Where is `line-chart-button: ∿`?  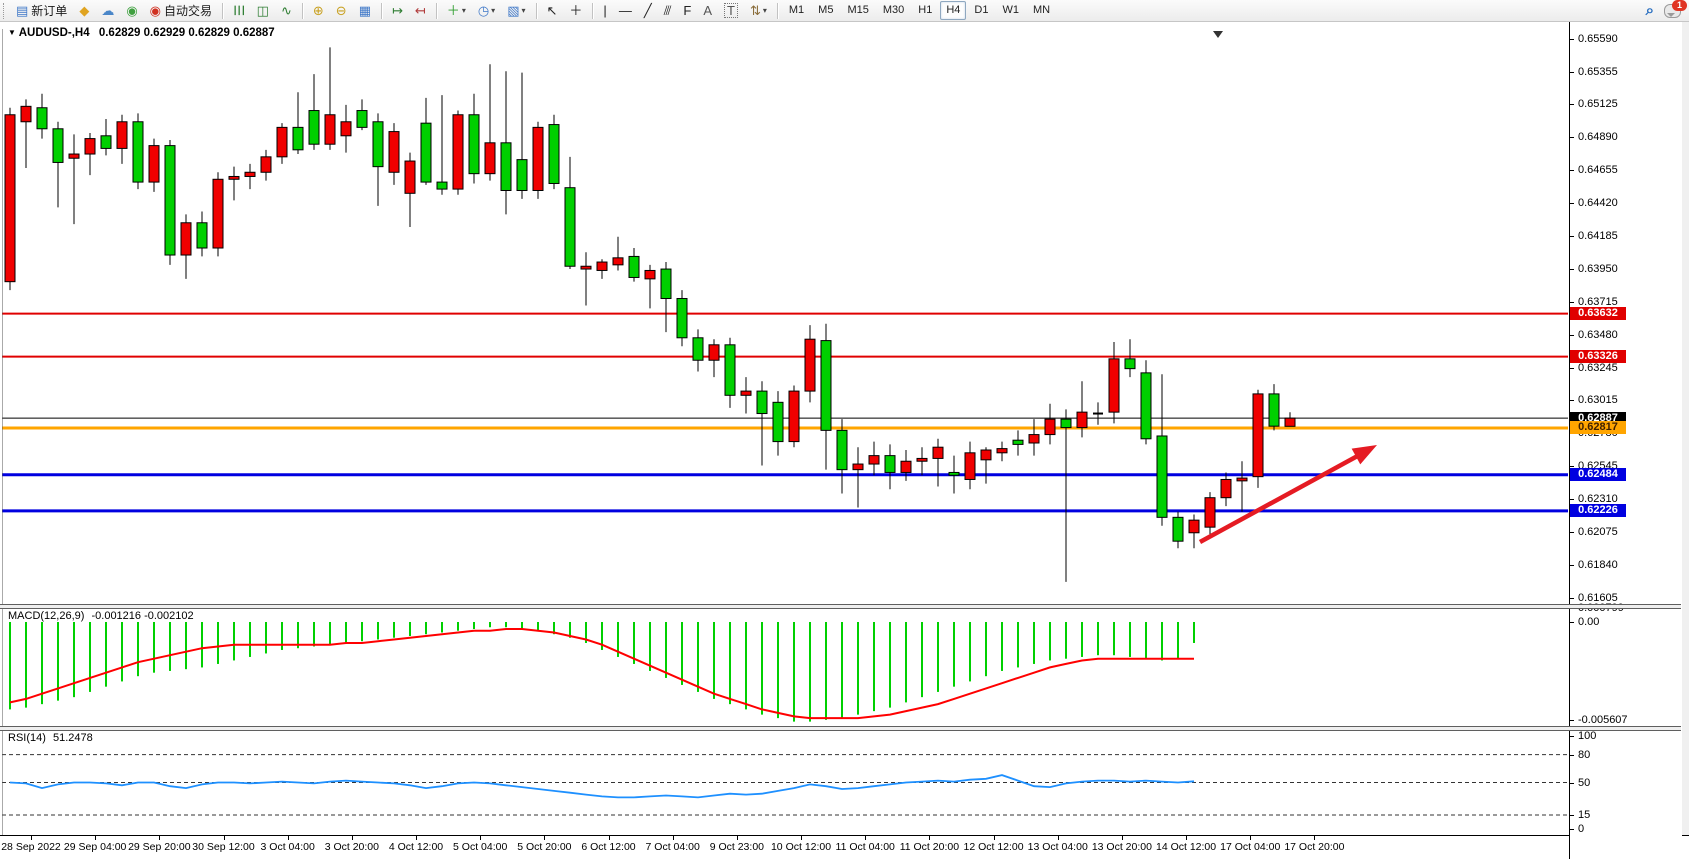
line-chart-button: ∿ is located at coordinates (286, 10).